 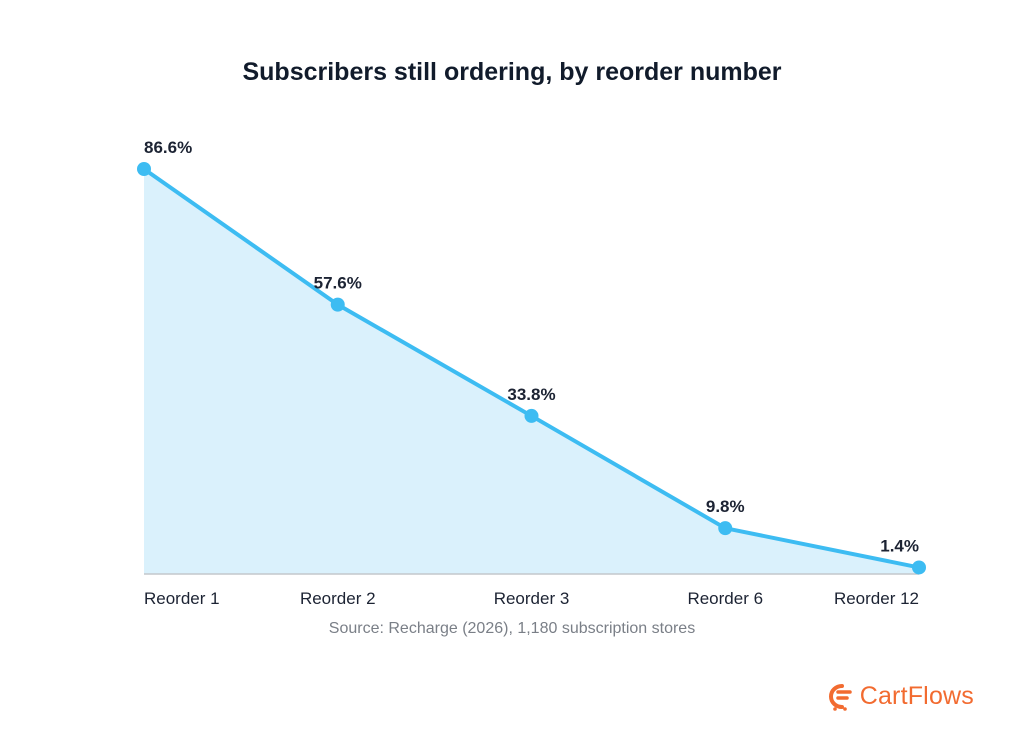 What do you see at coordinates (876, 598) in the screenshot?
I see `x-tick-label: Reorder 12` at bounding box center [876, 598].